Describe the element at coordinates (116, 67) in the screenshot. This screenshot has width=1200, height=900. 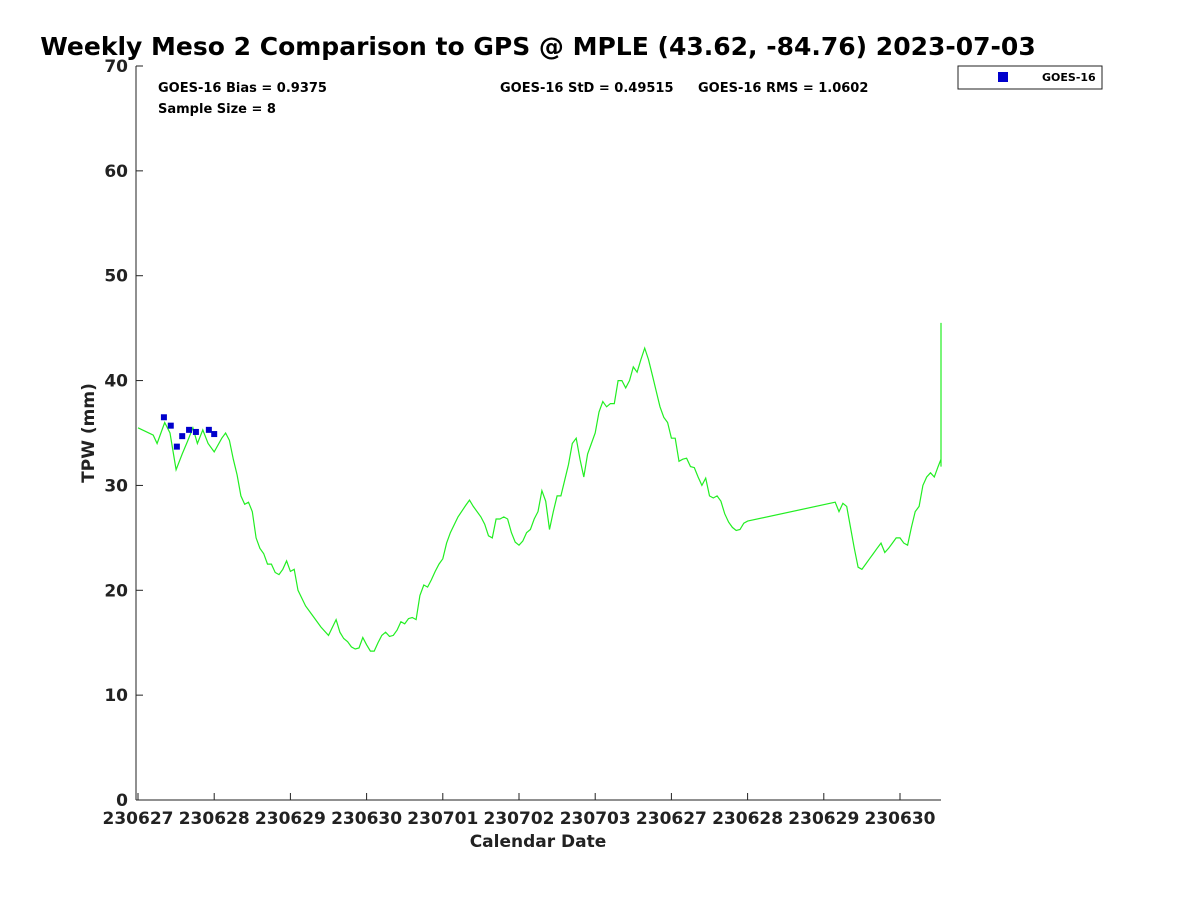
I see `y-tick-label: 70` at that location.